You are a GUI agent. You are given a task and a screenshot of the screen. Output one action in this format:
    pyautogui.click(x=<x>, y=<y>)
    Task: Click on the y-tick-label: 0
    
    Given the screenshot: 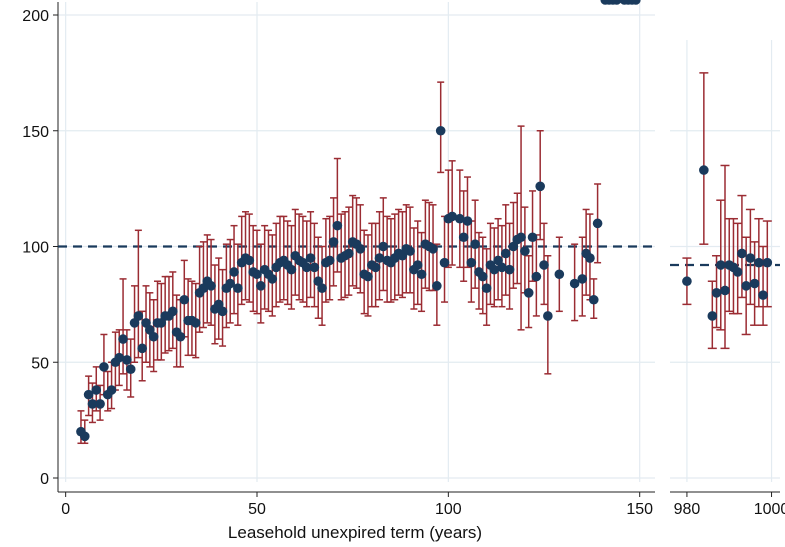 What is the action you would take?
    pyautogui.click(x=44, y=479)
    